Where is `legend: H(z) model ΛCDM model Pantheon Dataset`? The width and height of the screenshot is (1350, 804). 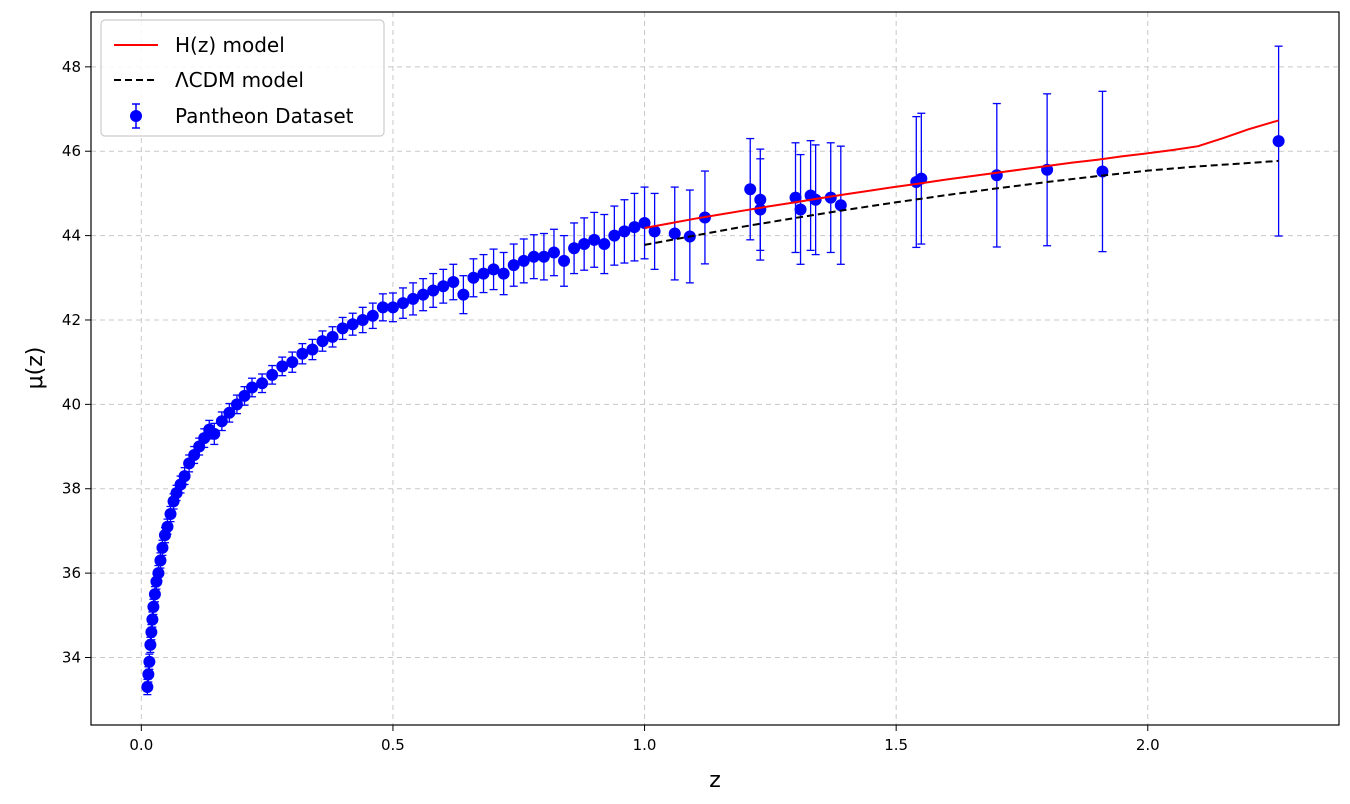 legend: H(z) model ΛCDM model Pantheon Dataset is located at coordinates (242, 78).